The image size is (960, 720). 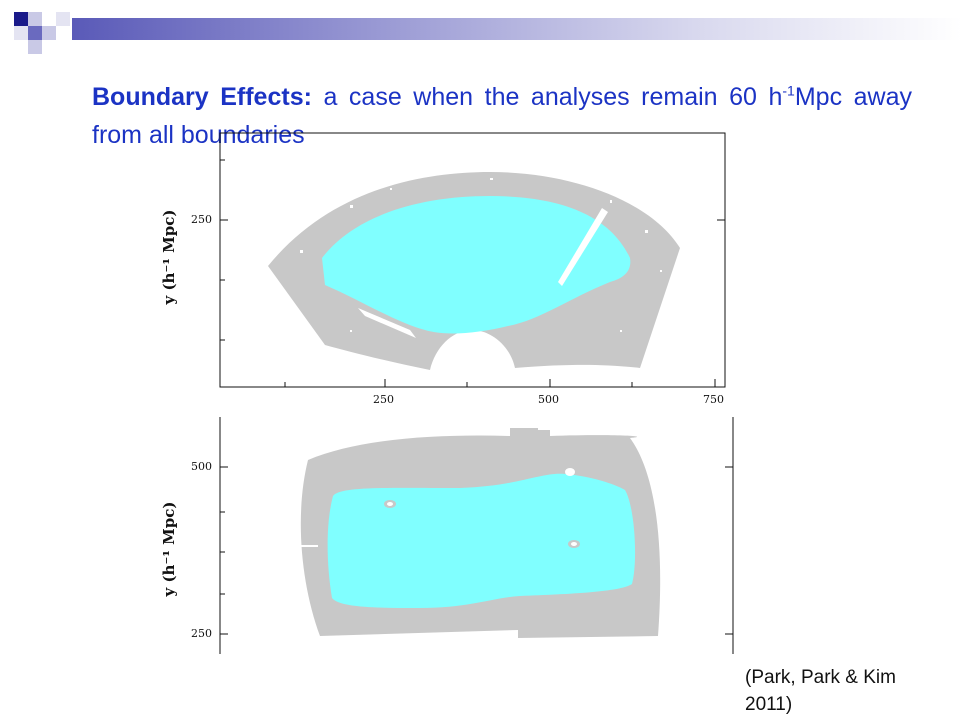 I want to click on top-y-axis-label: y (h⁻¹ Mpc), so click(x=169, y=257).